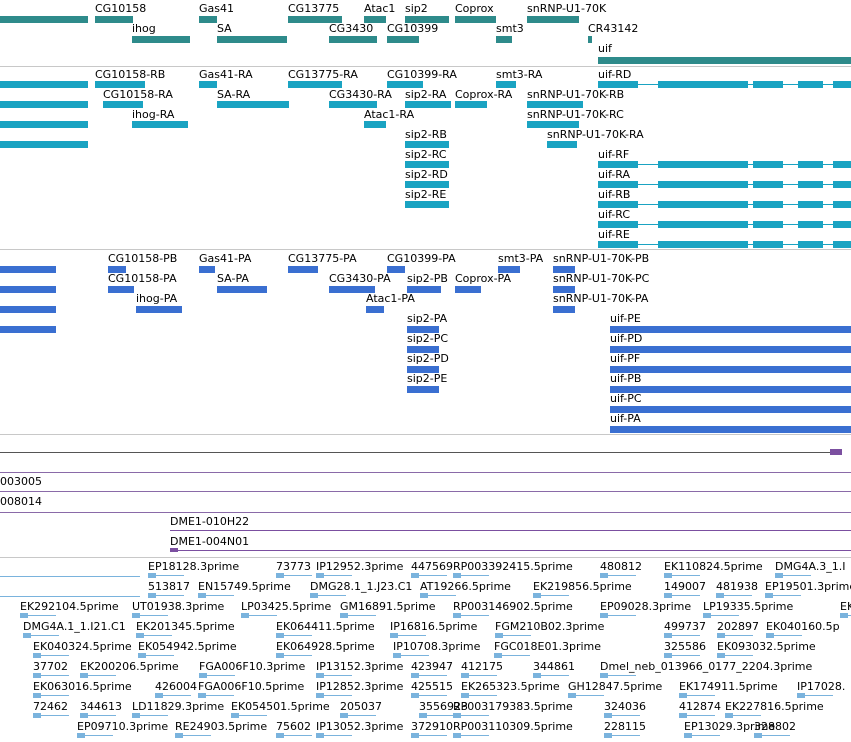 This screenshot has height=742, width=851. Describe the element at coordinates (360, 686) in the screenshot. I see `est-label: IP12852.3prime` at that location.